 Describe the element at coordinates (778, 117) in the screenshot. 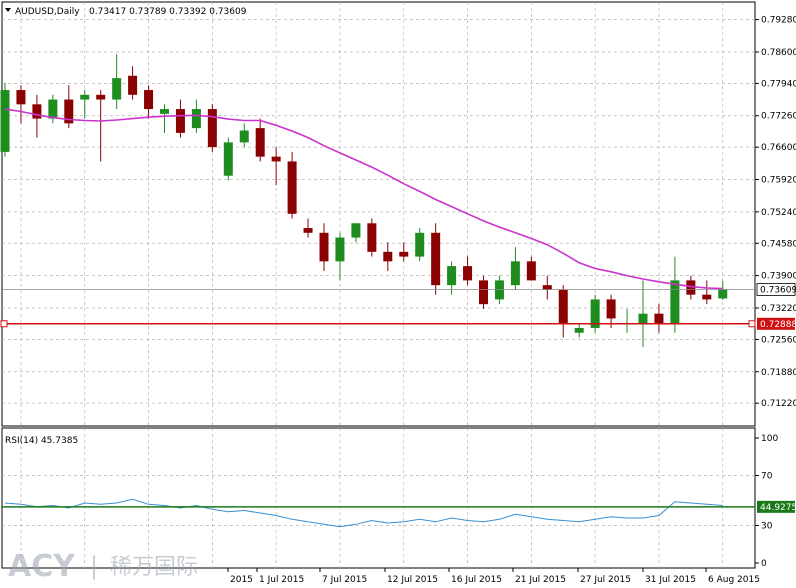

I see `price-tick-label: 0.77260` at that location.